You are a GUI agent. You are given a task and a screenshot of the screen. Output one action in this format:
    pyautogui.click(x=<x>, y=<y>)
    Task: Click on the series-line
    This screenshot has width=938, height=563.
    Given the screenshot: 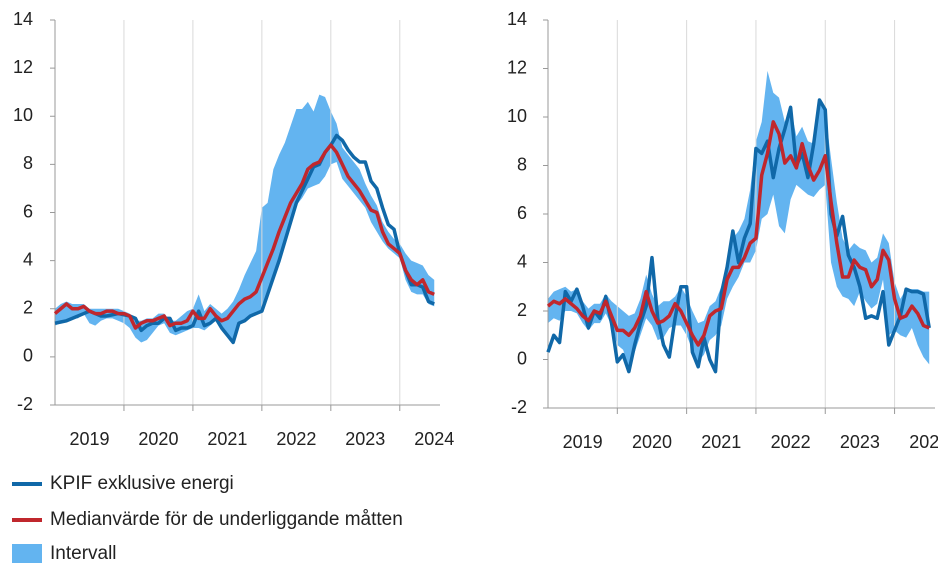 What is the action you would take?
    pyautogui.click(x=244, y=236)
    